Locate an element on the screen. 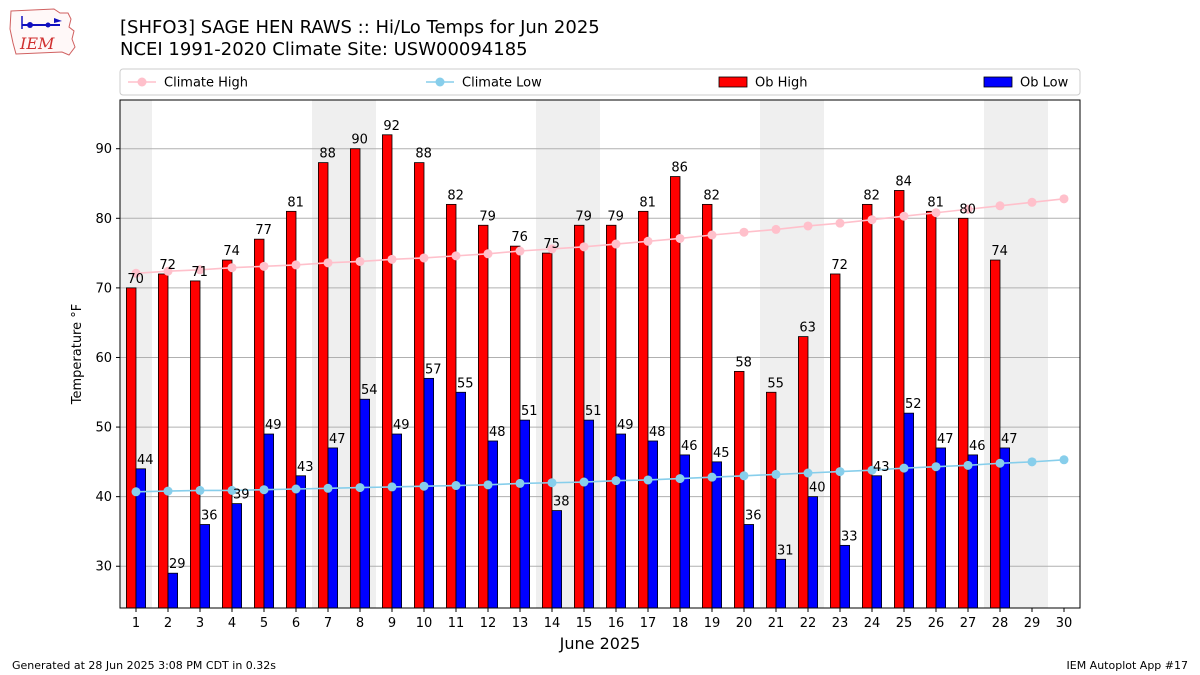 This screenshot has width=1200, height=675. ob-low-label: 33 is located at coordinates (849, 536).